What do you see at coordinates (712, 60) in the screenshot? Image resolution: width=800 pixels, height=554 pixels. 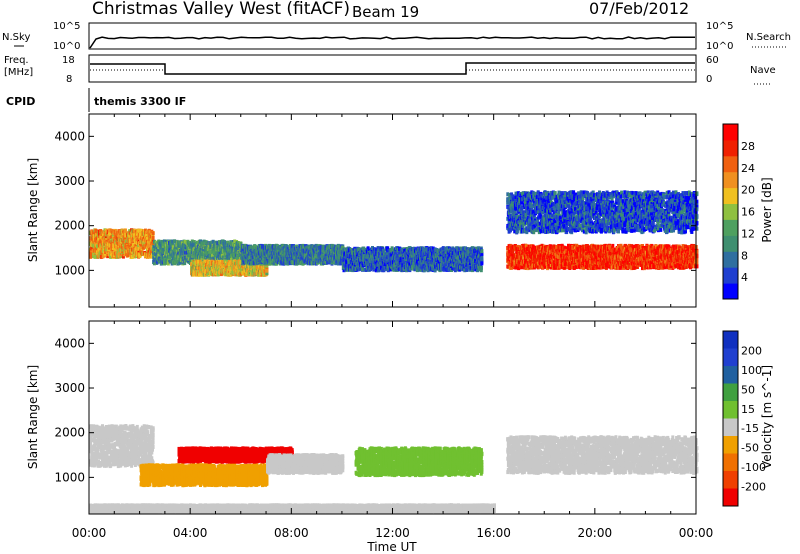 I see `nave-tick-top: 60` at bounding box center [712, 60].